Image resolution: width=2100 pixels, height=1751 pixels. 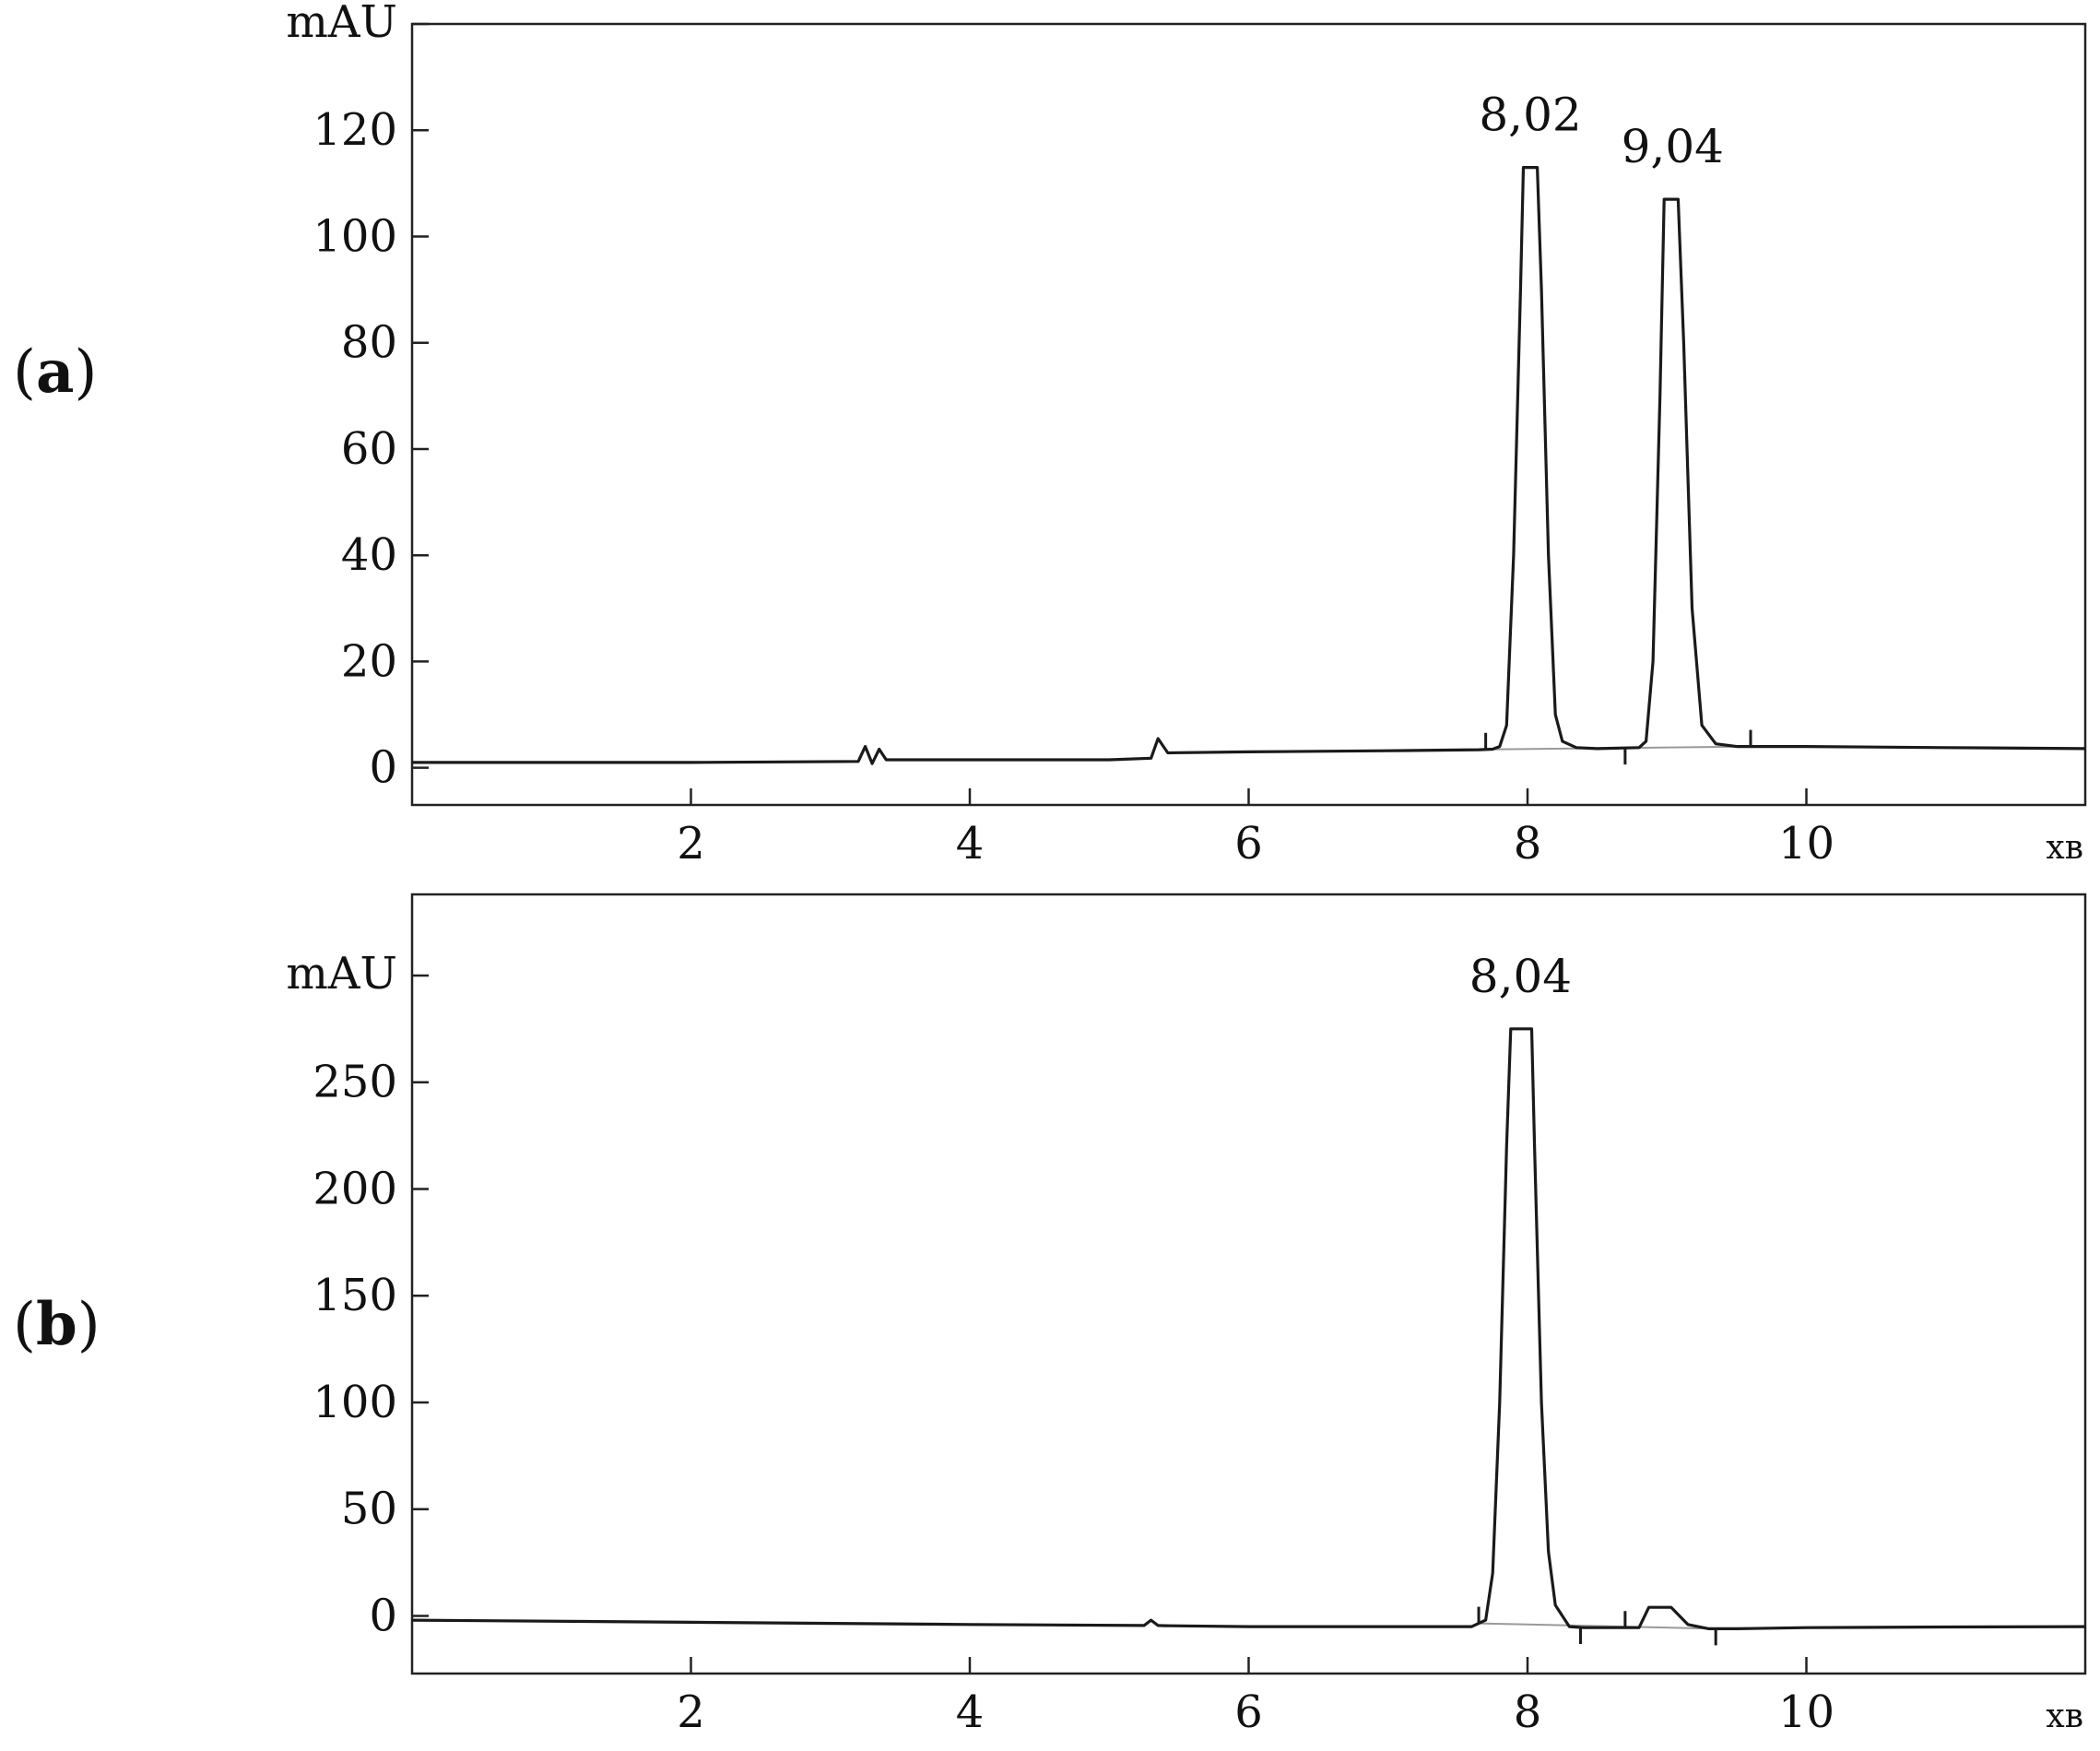 What do you see at coordinates (1528, 844) in the screenshot?
I see `panel-a-x-tick-label-8: 8` at bounding box center [1528, 844].